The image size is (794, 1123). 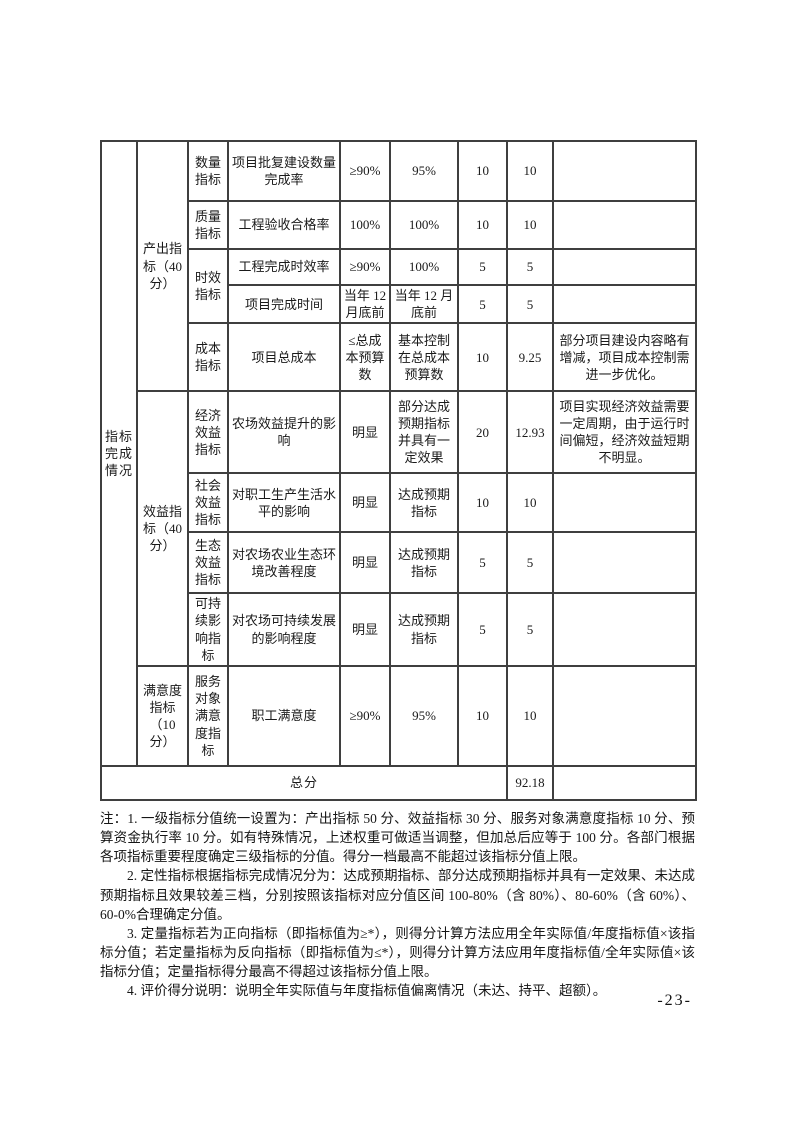 I want to click on group-satisfaction-indicators: 满意度指标（10分）, so click(x=162, y=715).